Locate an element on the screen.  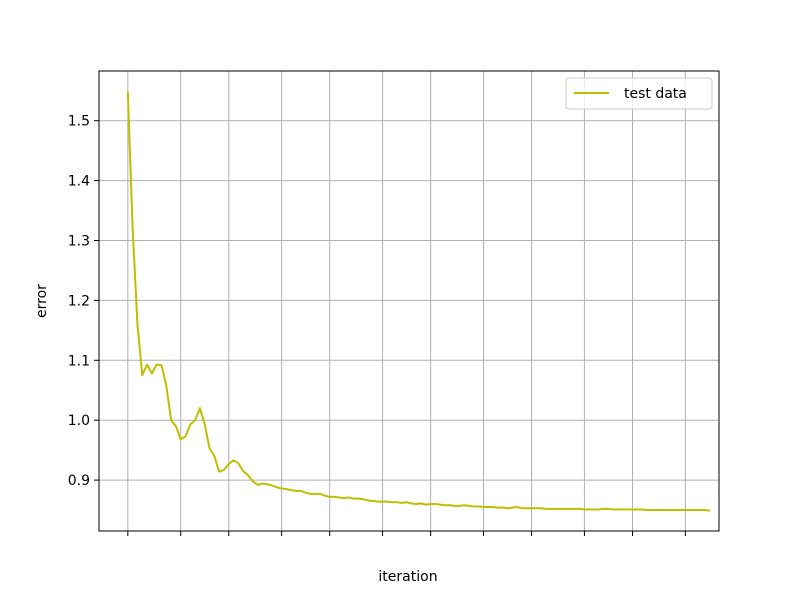
y-tick-label: 1.3 is located at coordinates (79, 242).